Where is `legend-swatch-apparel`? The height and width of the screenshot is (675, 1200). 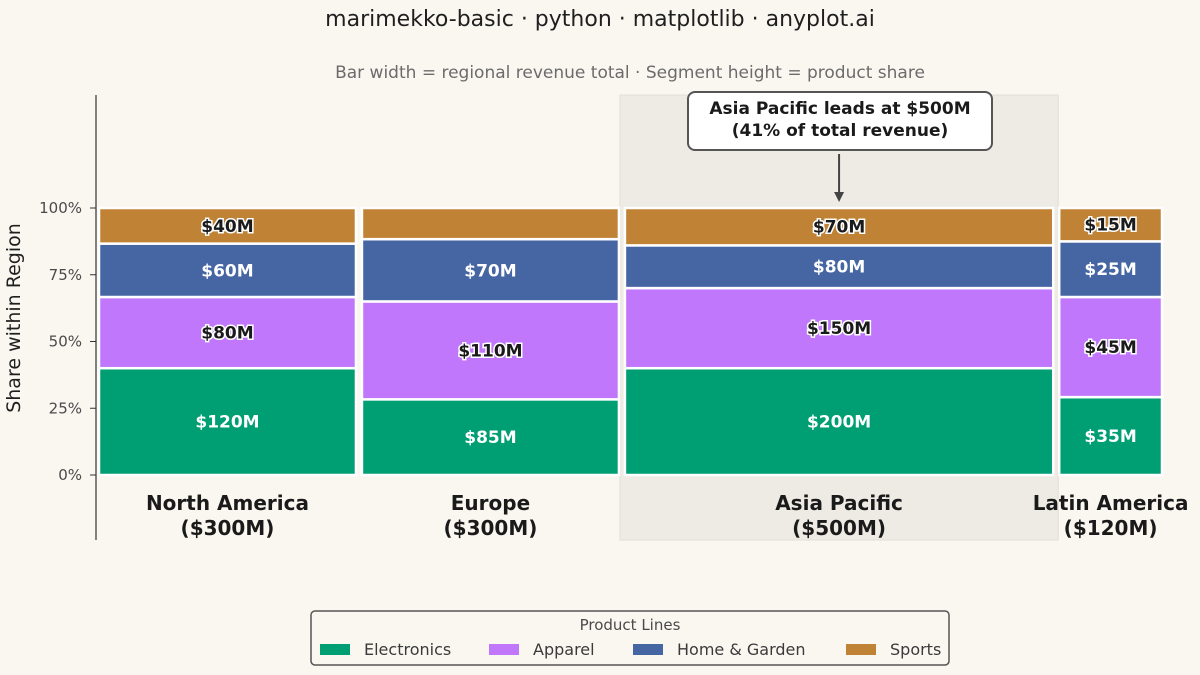
legend-swatch-apparel is located at coordinates (504, 649).